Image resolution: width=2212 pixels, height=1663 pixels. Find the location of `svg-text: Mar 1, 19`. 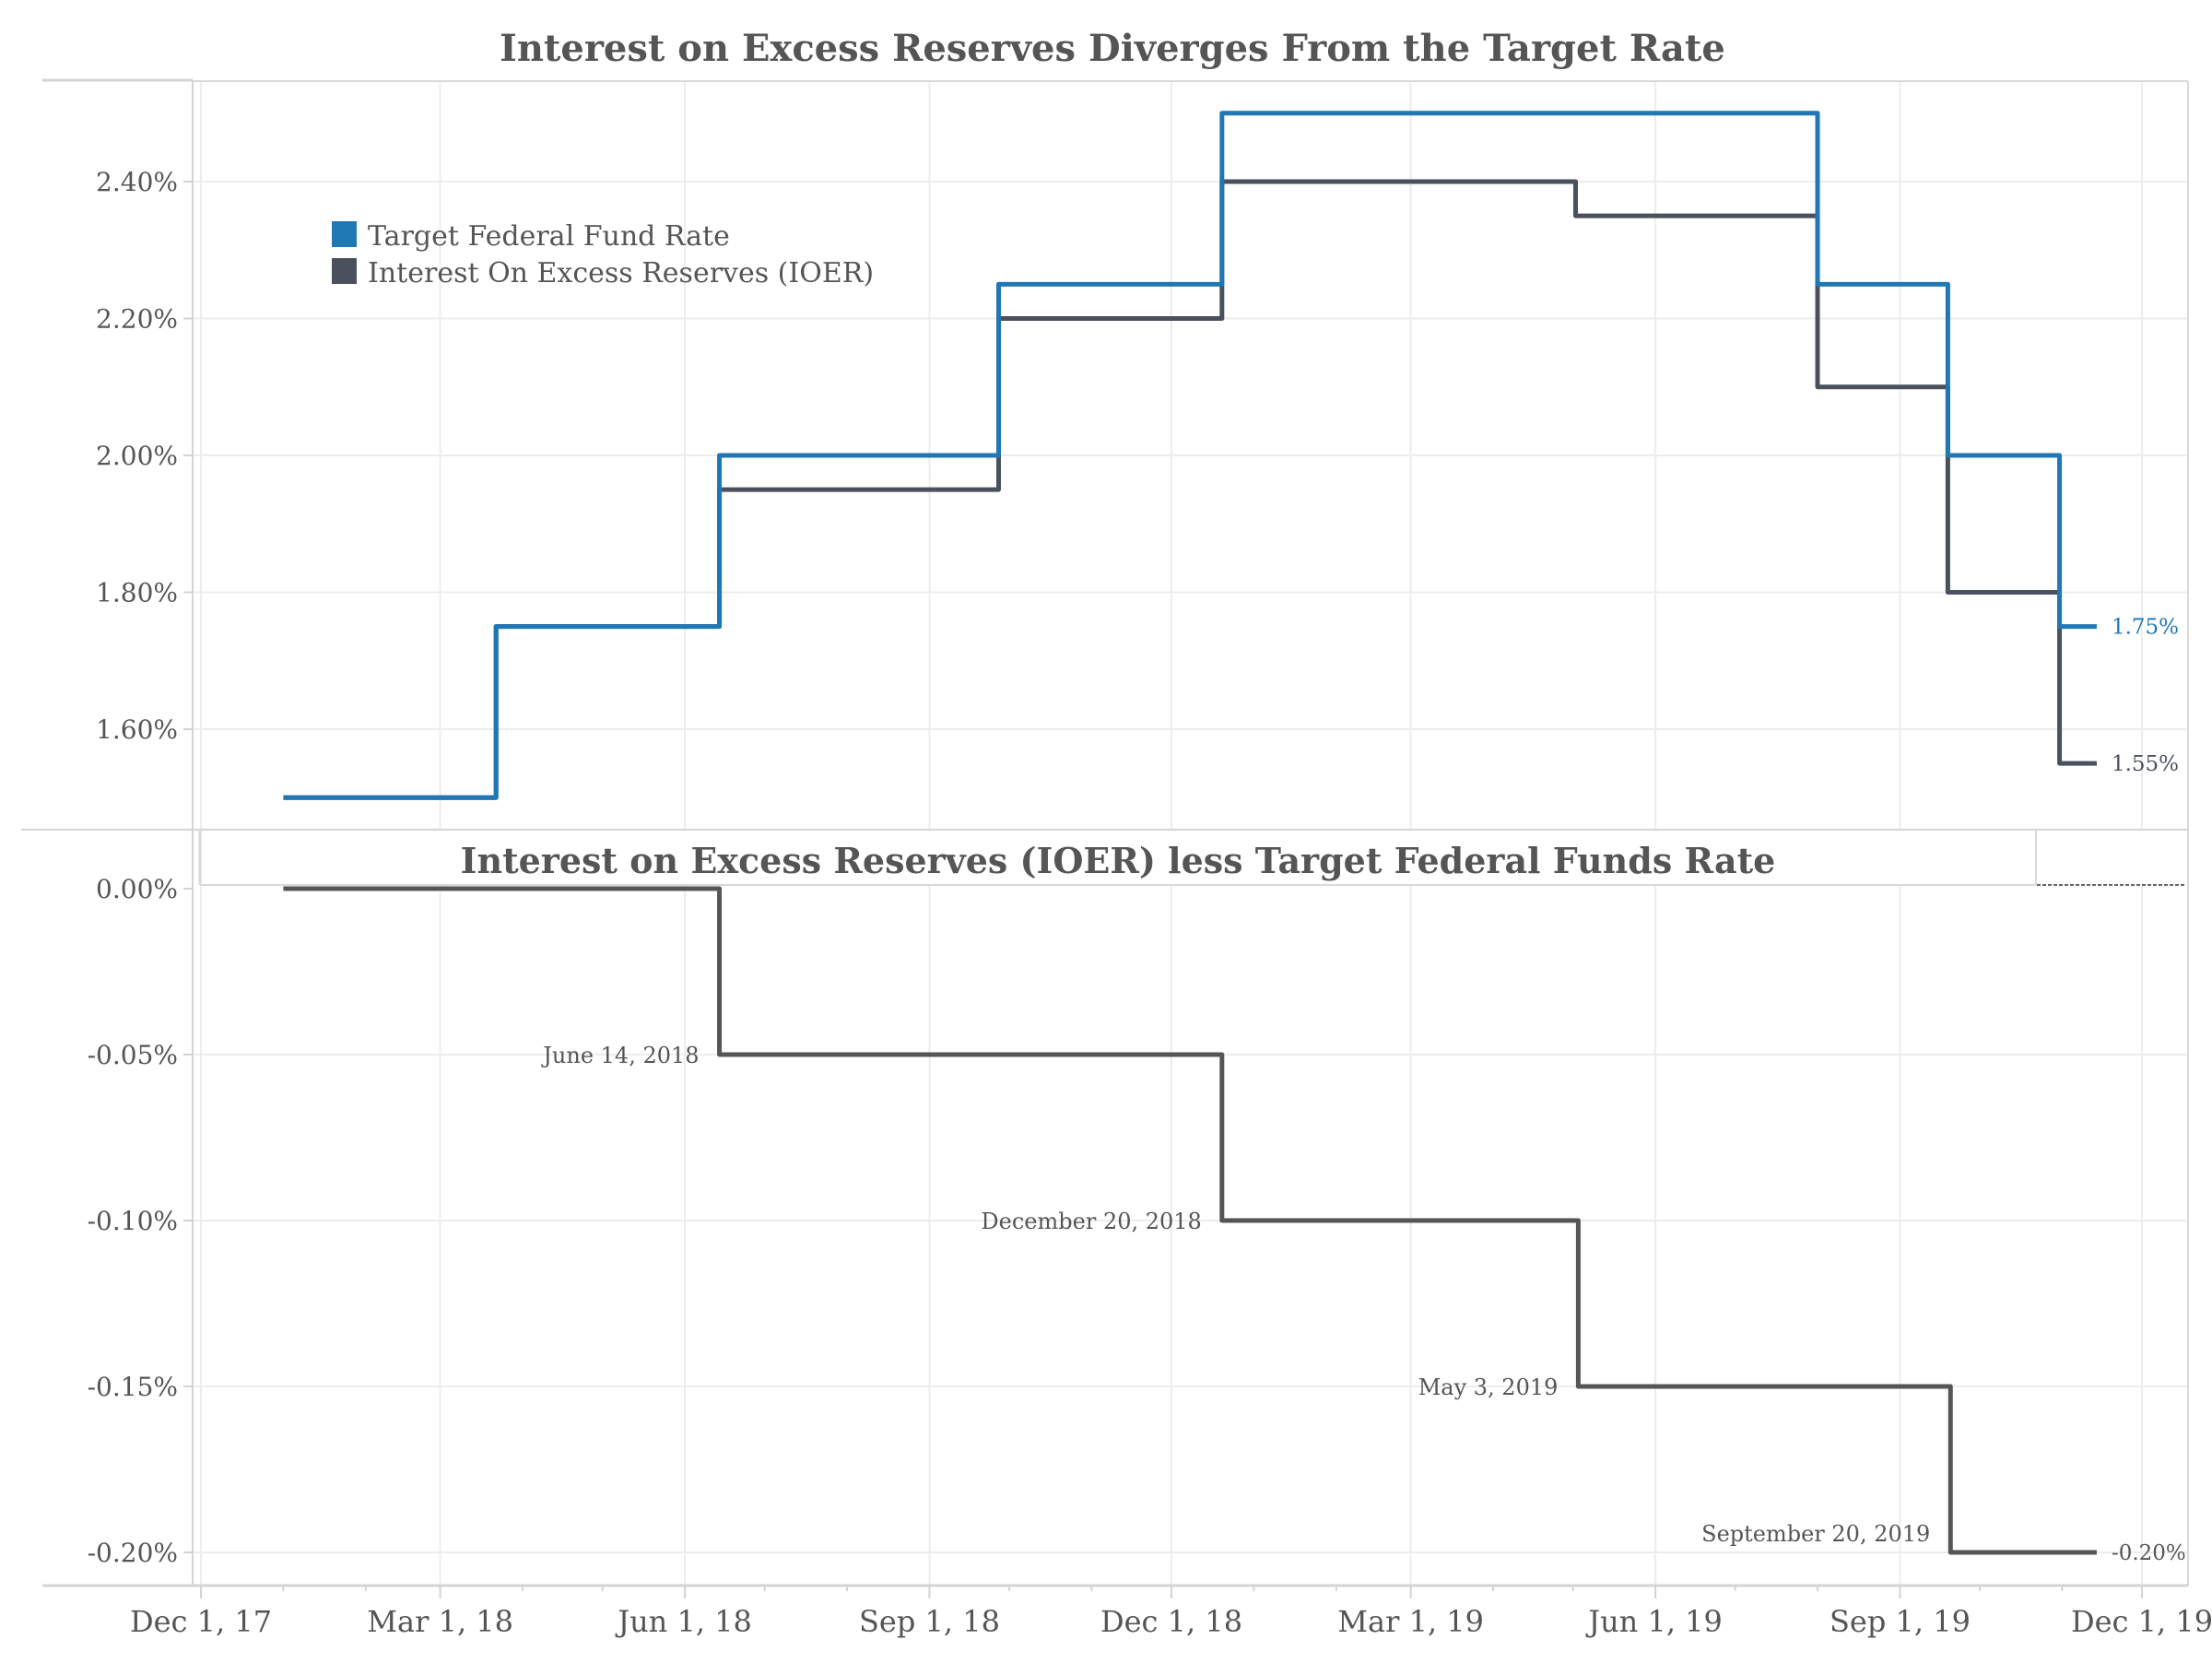

svg-text: Mar 1, 19 is located at coordinates (1410, 1621).